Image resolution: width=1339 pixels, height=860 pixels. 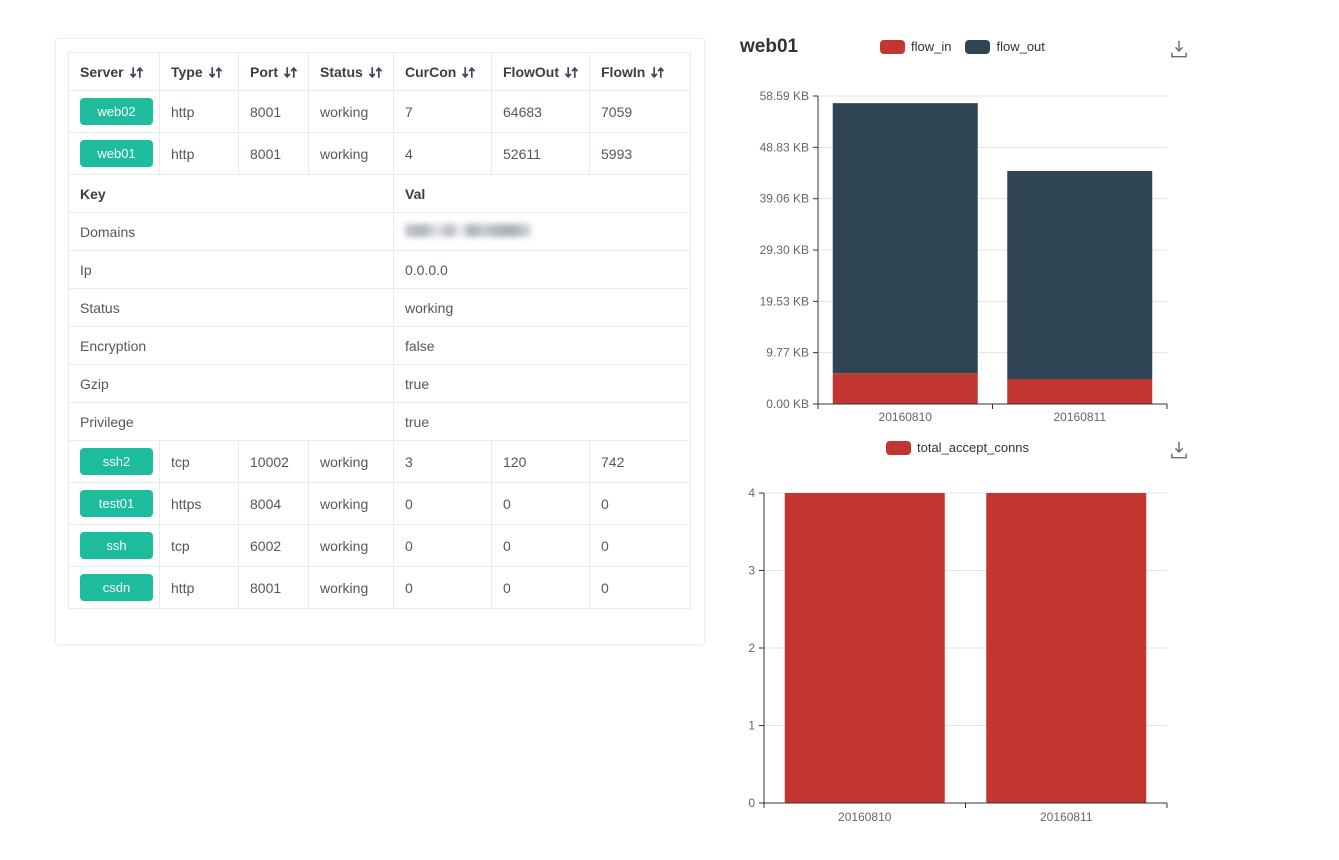 What do you see at coordinates (264, 71) in the screenshot?
I see `col-label: Port` at bounding box center [264, 71].